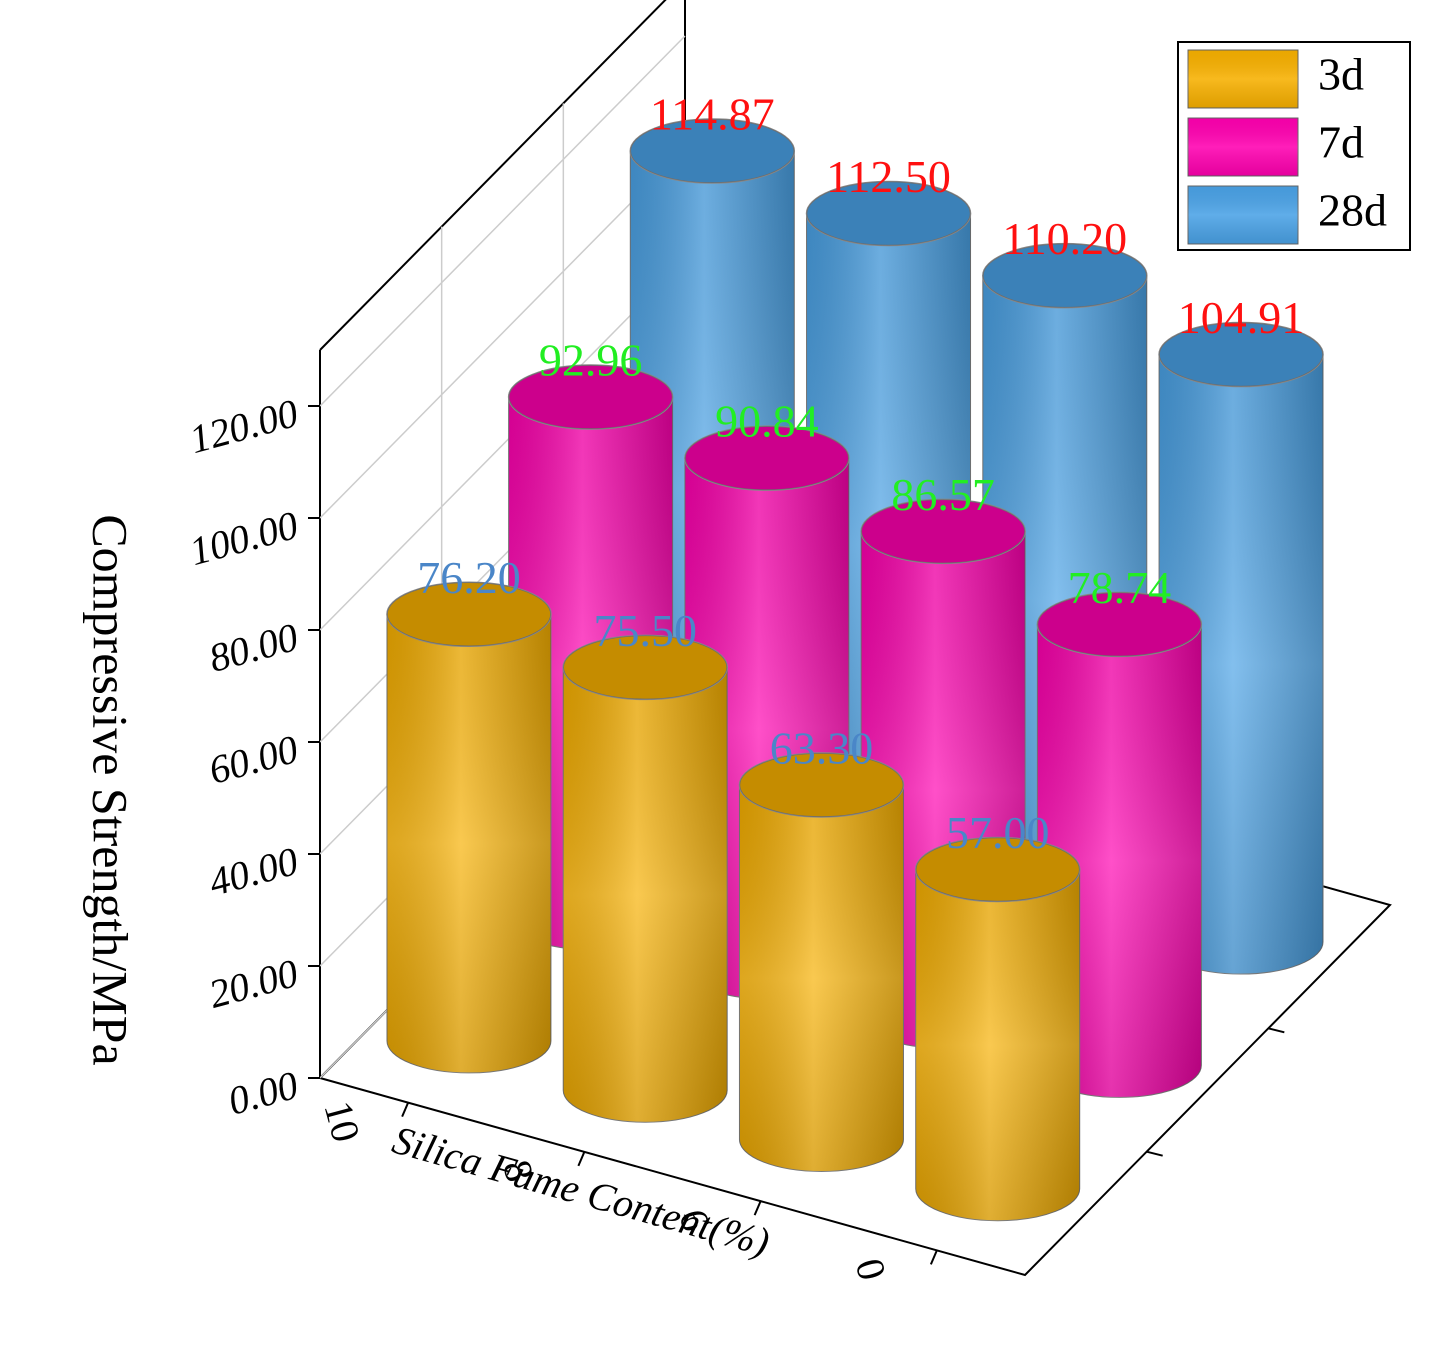 This screenshot has width=1449, height=1349. What do you see at coordinates (767, 421) in the screenshot?
I see `value-label: 90.84` at bounding box center [767, 421].